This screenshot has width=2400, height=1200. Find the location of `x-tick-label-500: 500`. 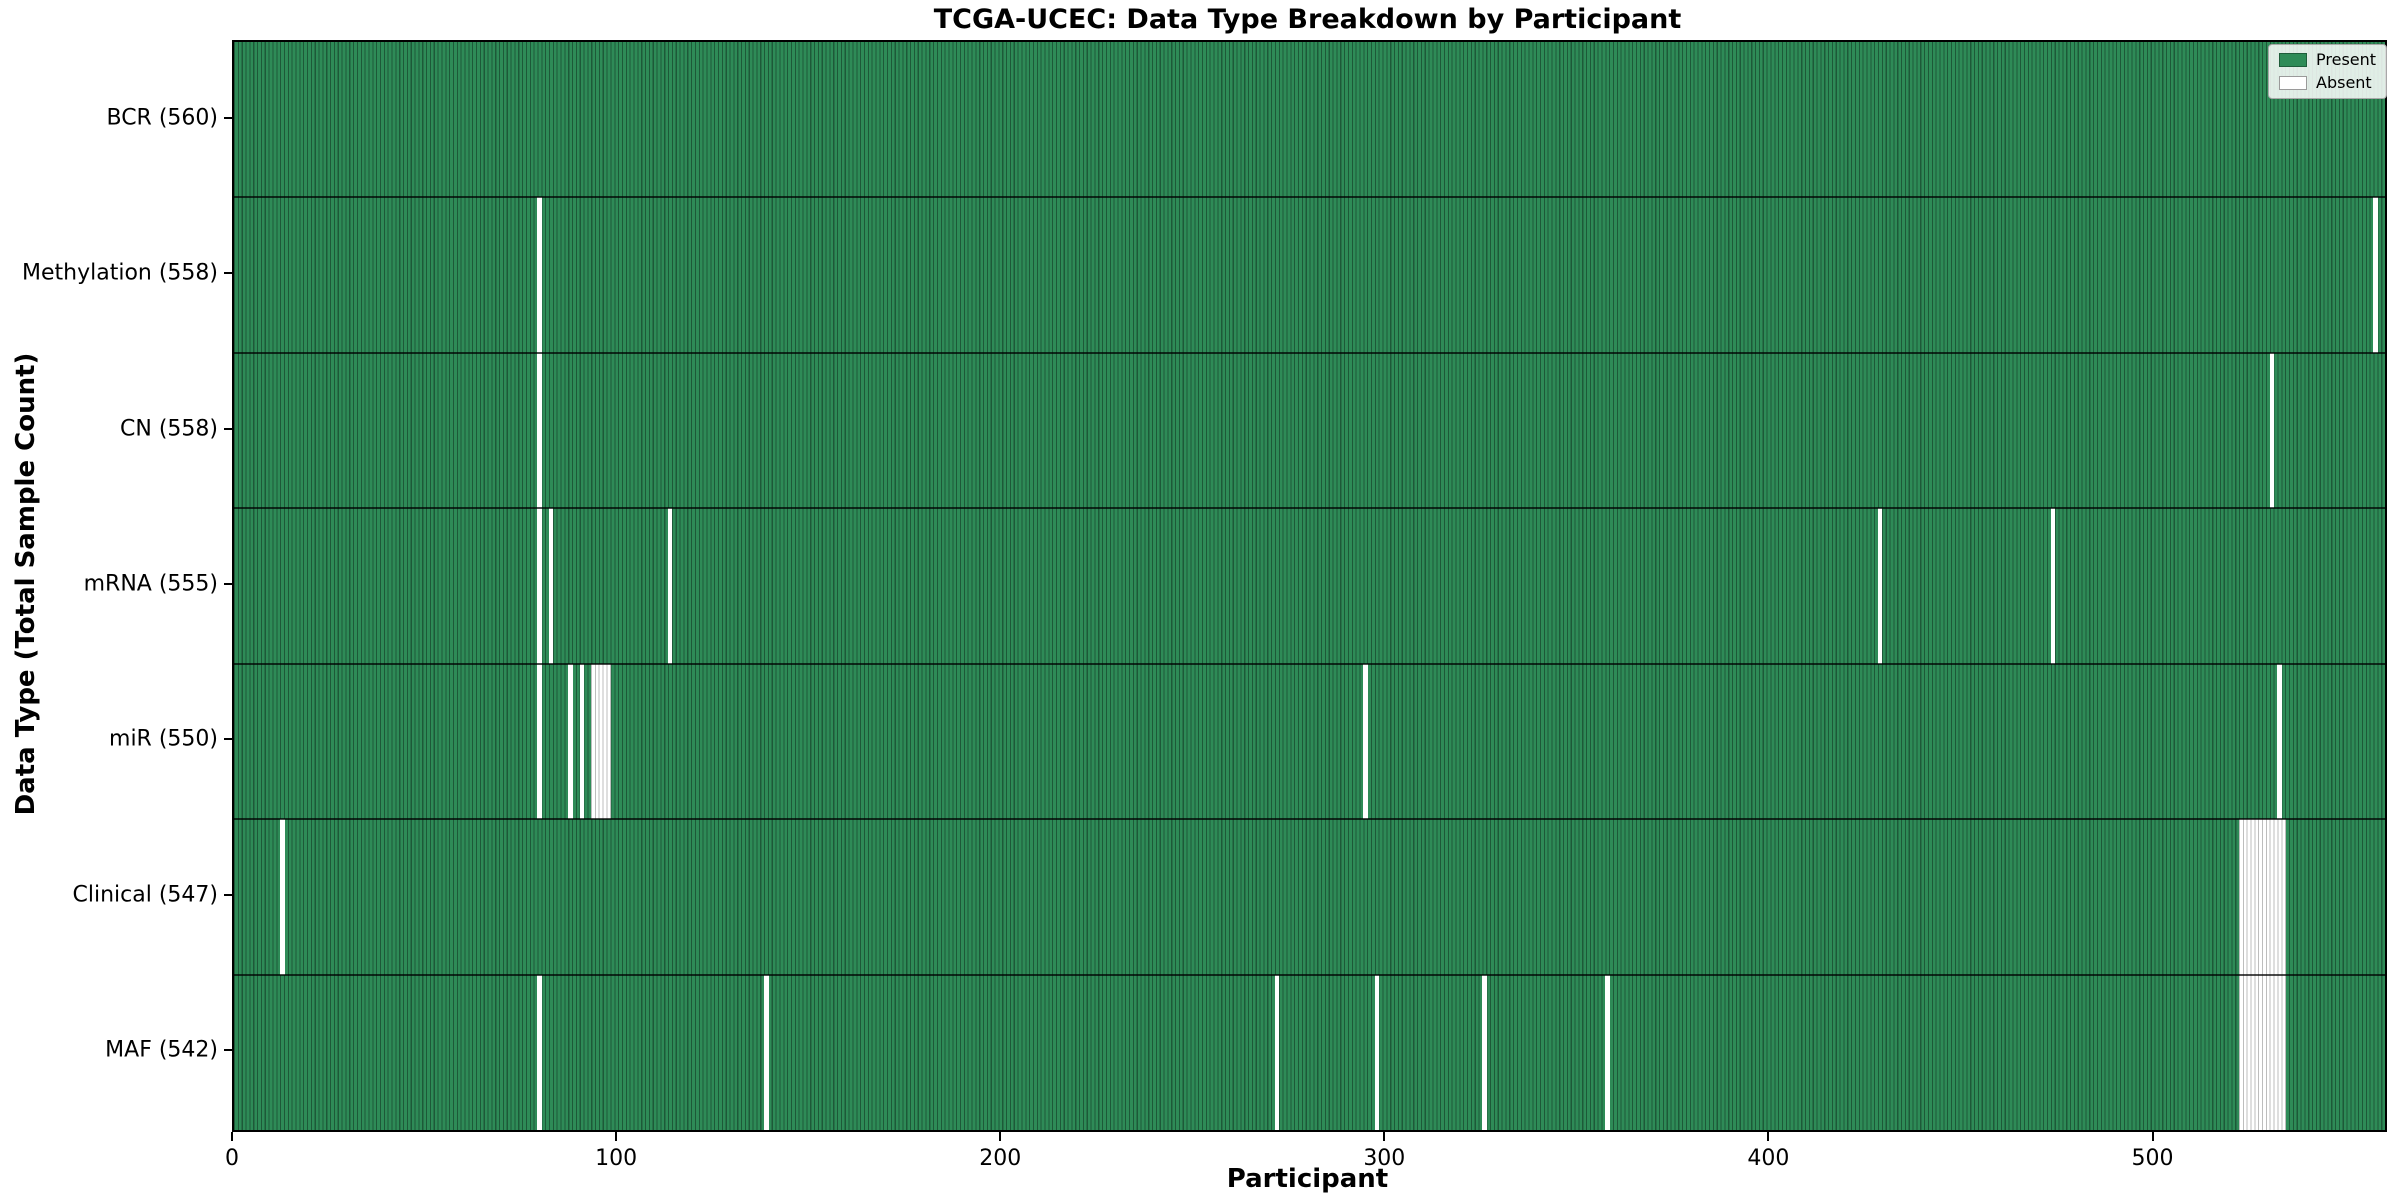

x-tick-label-500: 500 is located at coordinates (2152, 1158).